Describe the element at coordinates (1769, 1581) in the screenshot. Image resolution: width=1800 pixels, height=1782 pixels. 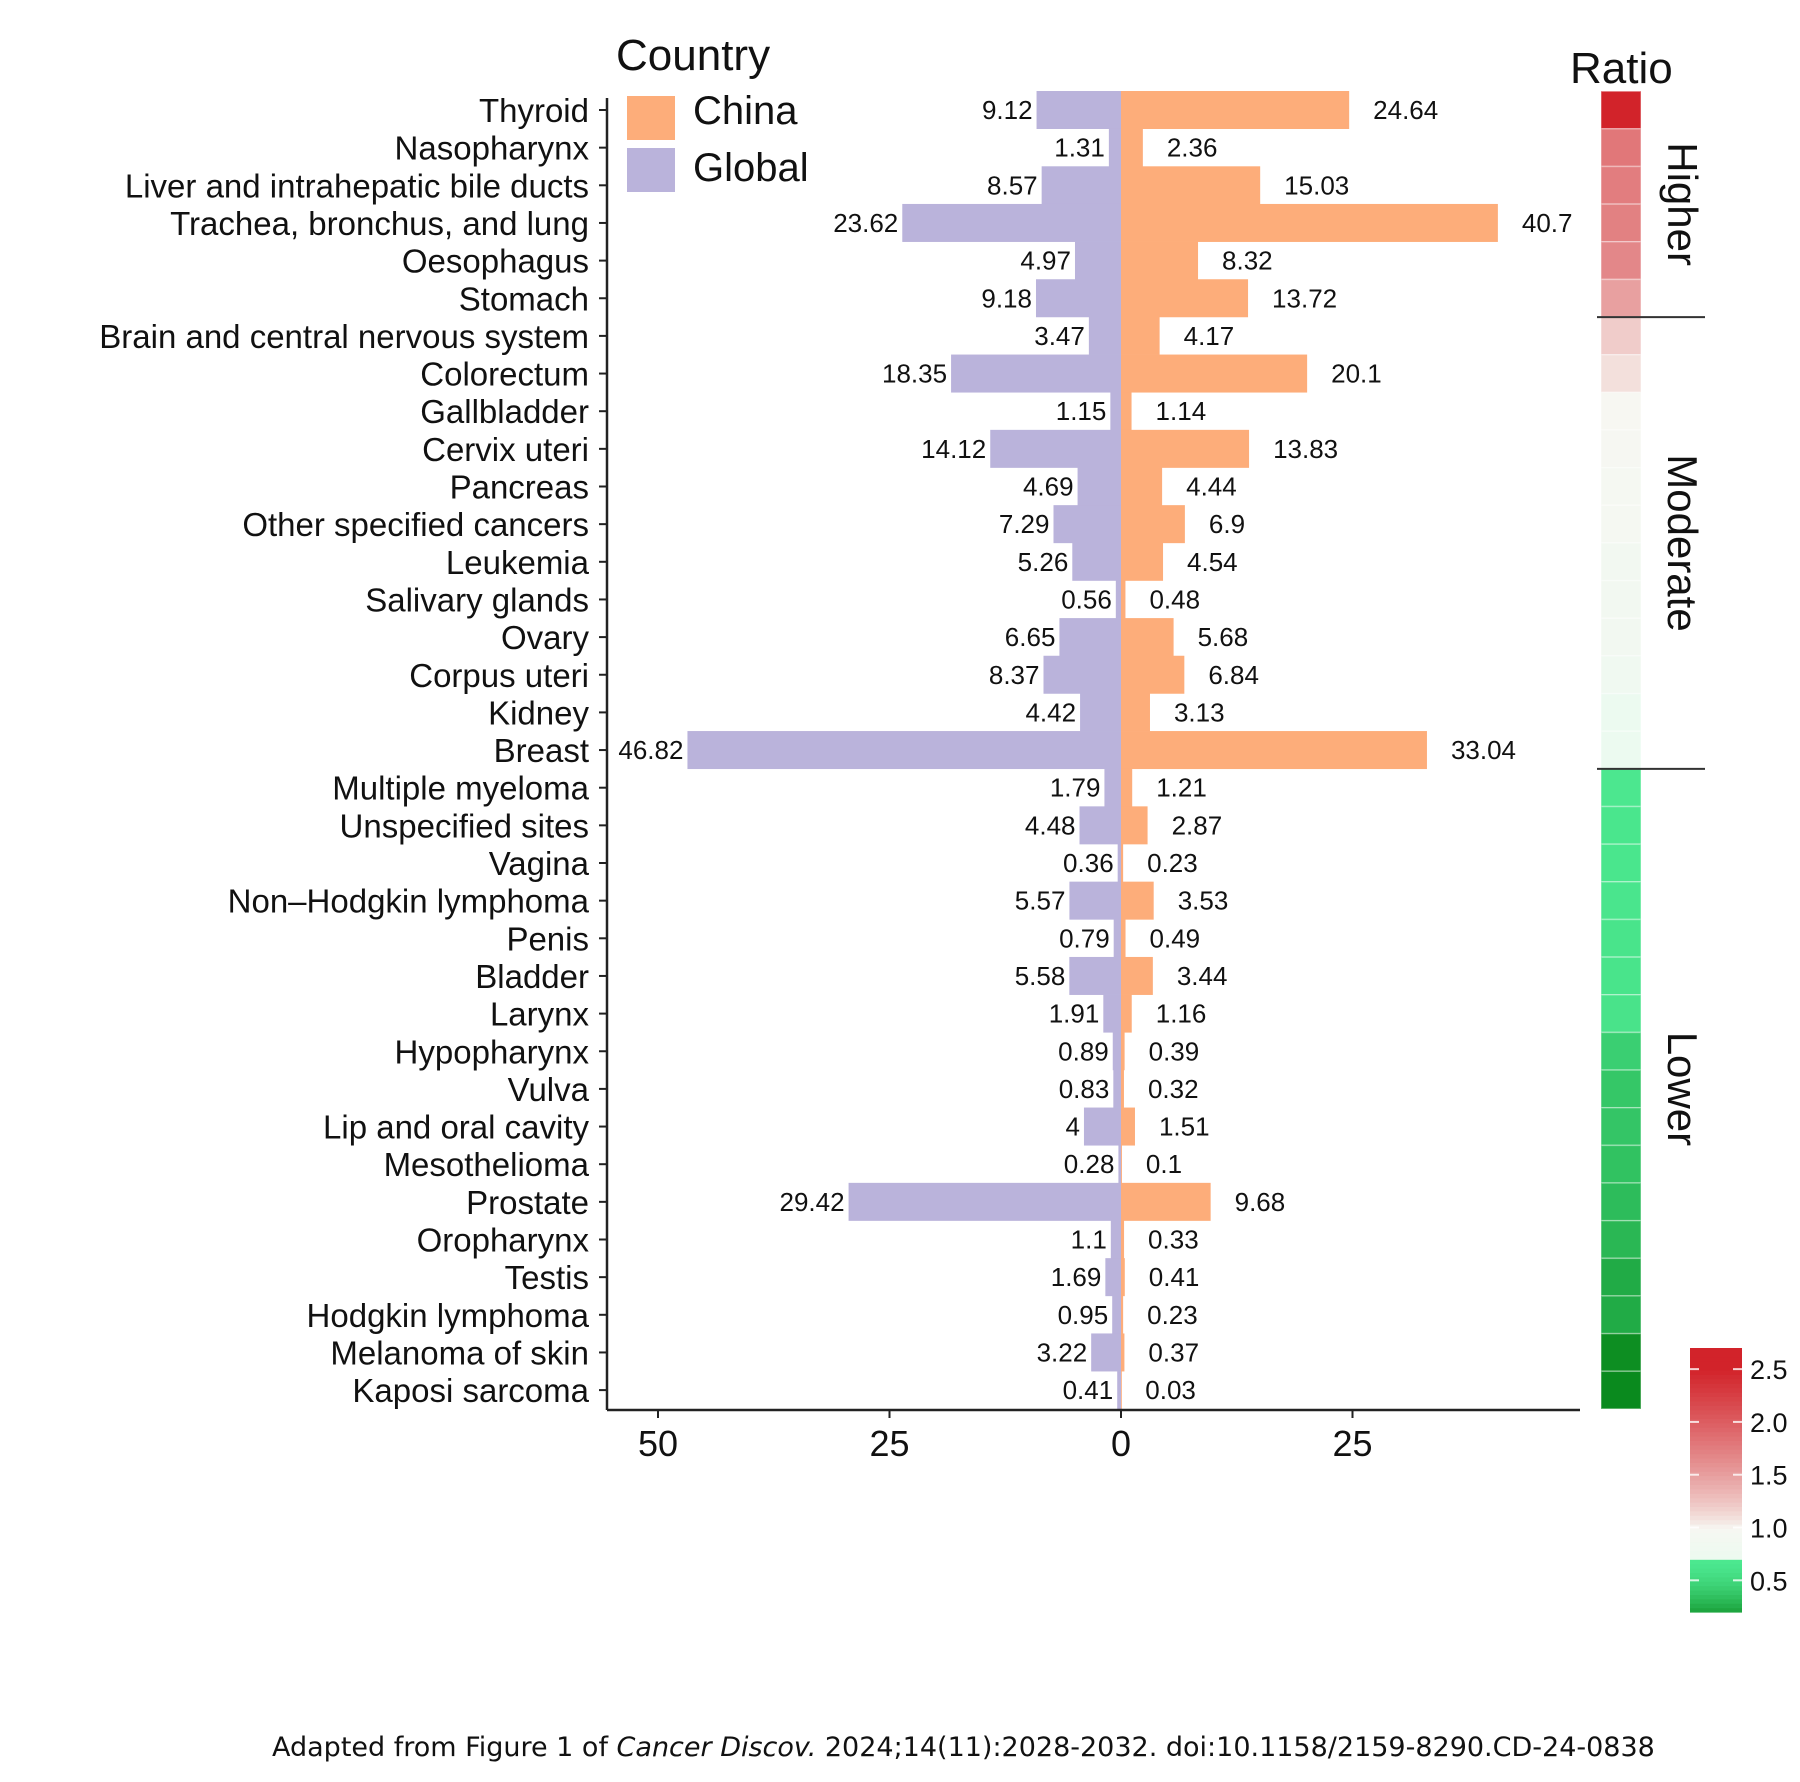
I see `colorbar-tick-label: 0.5` at that location.